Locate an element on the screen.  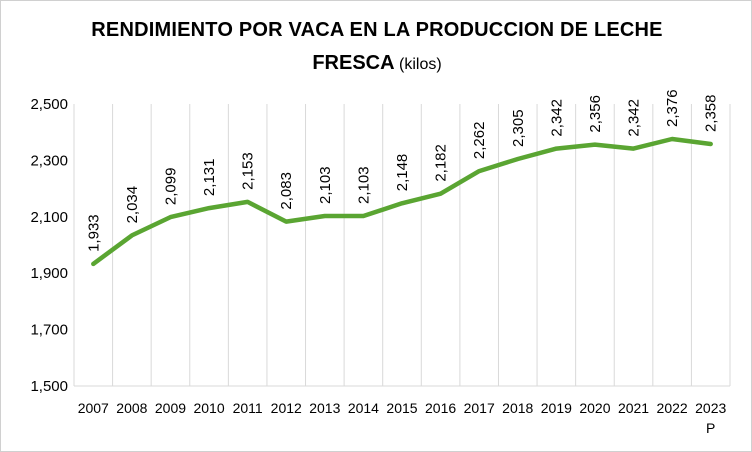
x-tick-label: 2017 is located at coordinates (479, 408).